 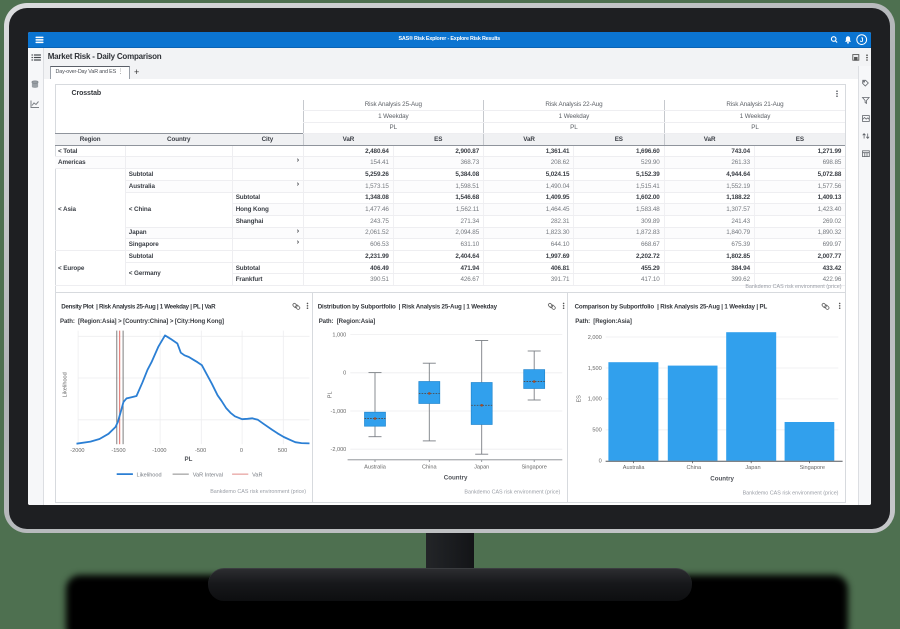 I want to click on svg-text: 1,500, so click(x=595, y=369).